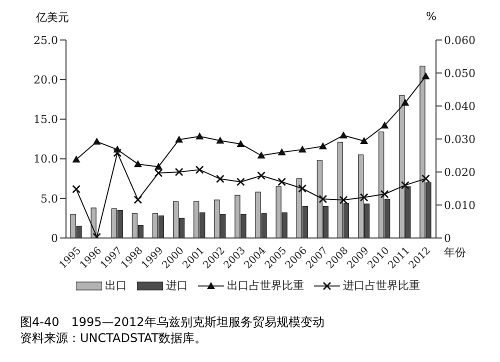 This screenshot has height=362, width=500. Describe the element at coordinates (460, 73) in the screenshot. I see `y2-tick-label: 0.050` at that location.